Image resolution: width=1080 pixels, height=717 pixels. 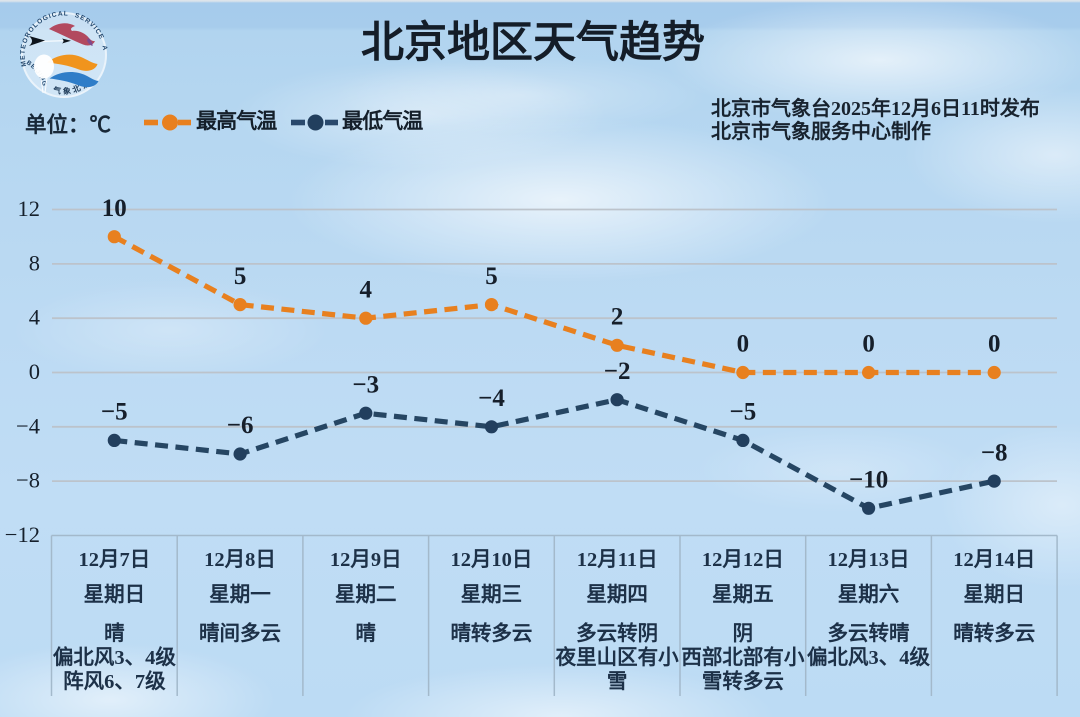 What do you see at coordinates (617, 317) in the screenshot?
I see `svg-text: 2` at bounding box center [617, 317].